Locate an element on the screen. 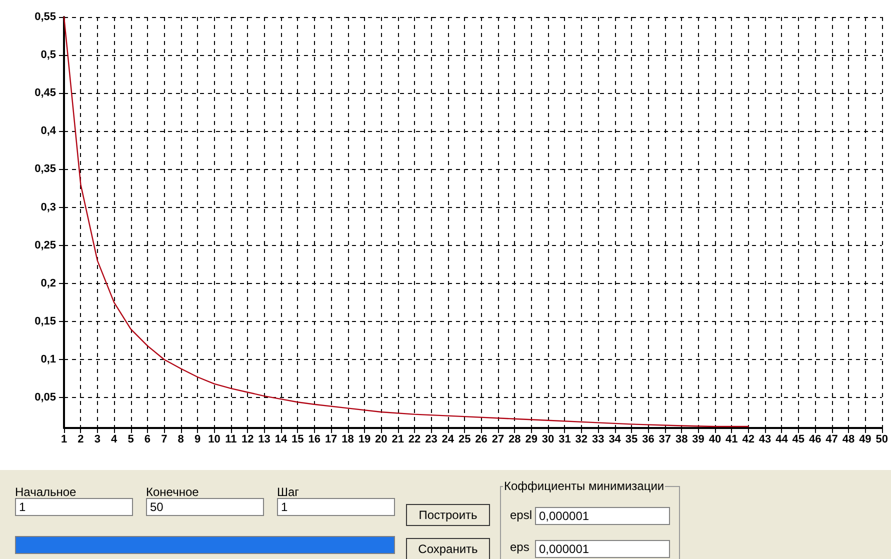  x-tick-label: 43 is located at coordinates (765, 440).